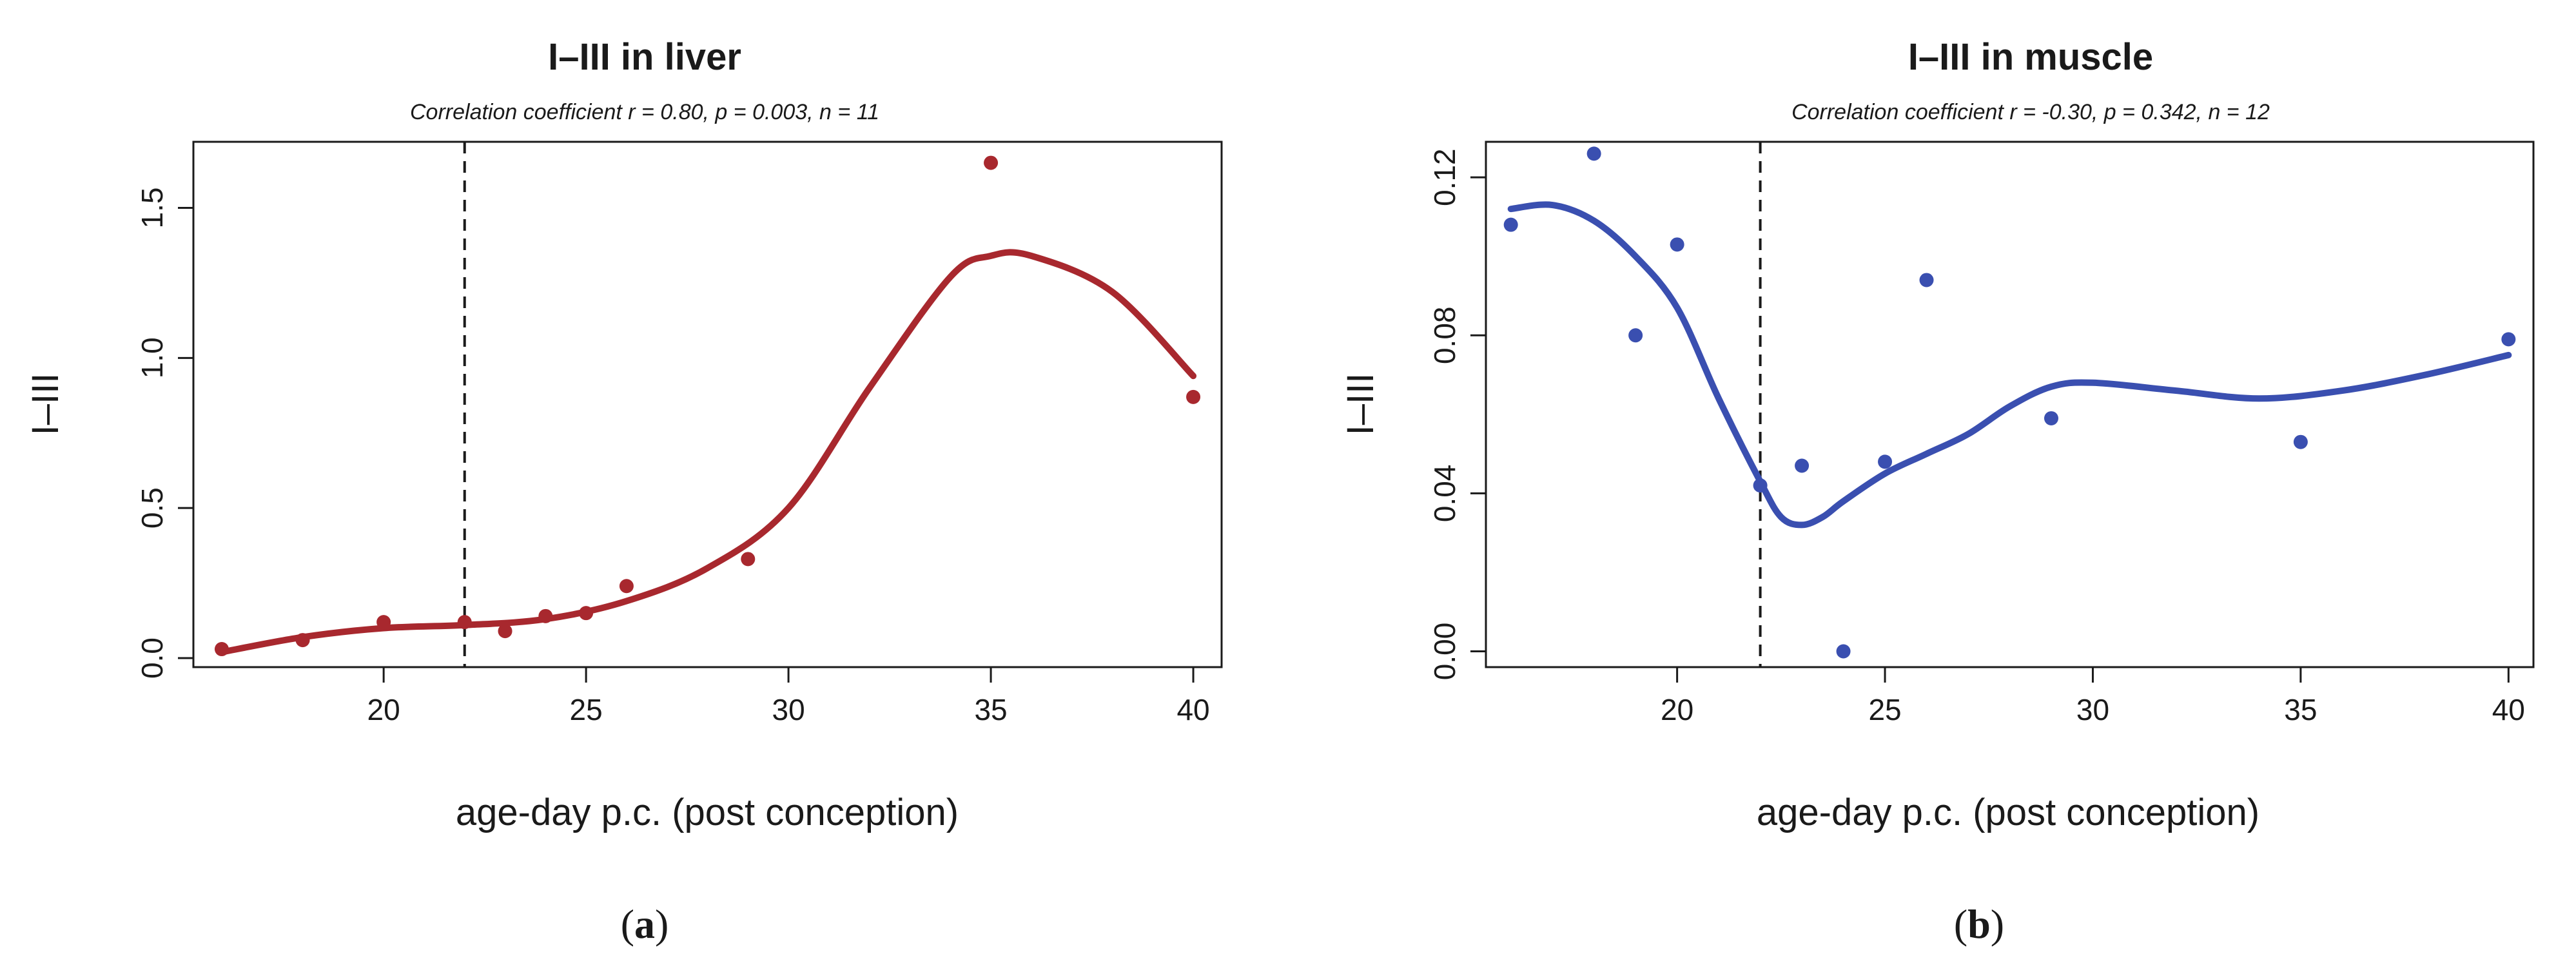 The image size is (2576, 972). What do you see at coordinates (1444, 494) in the screenshot?
I see `y-tick-label: 0.04` at bounding box center [1444, 494].